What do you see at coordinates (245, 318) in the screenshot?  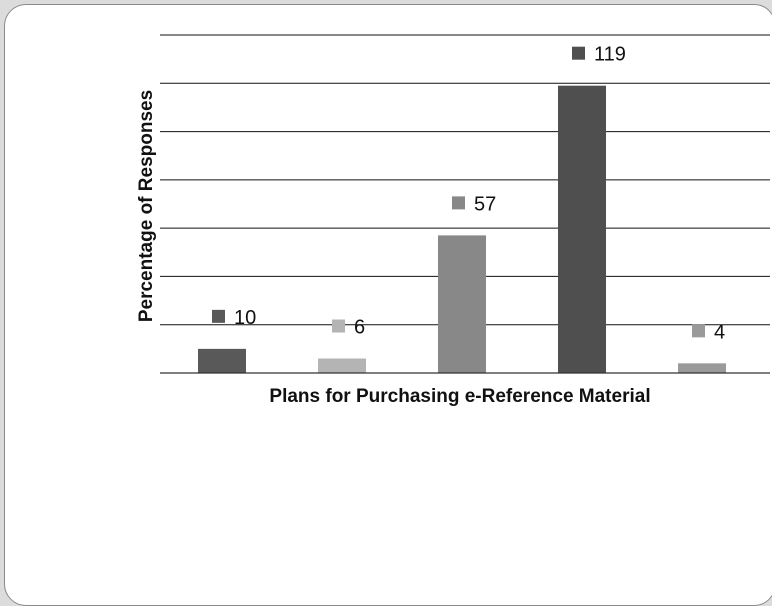 I see `data-label-value: 10` at bounding box center [245, 318].